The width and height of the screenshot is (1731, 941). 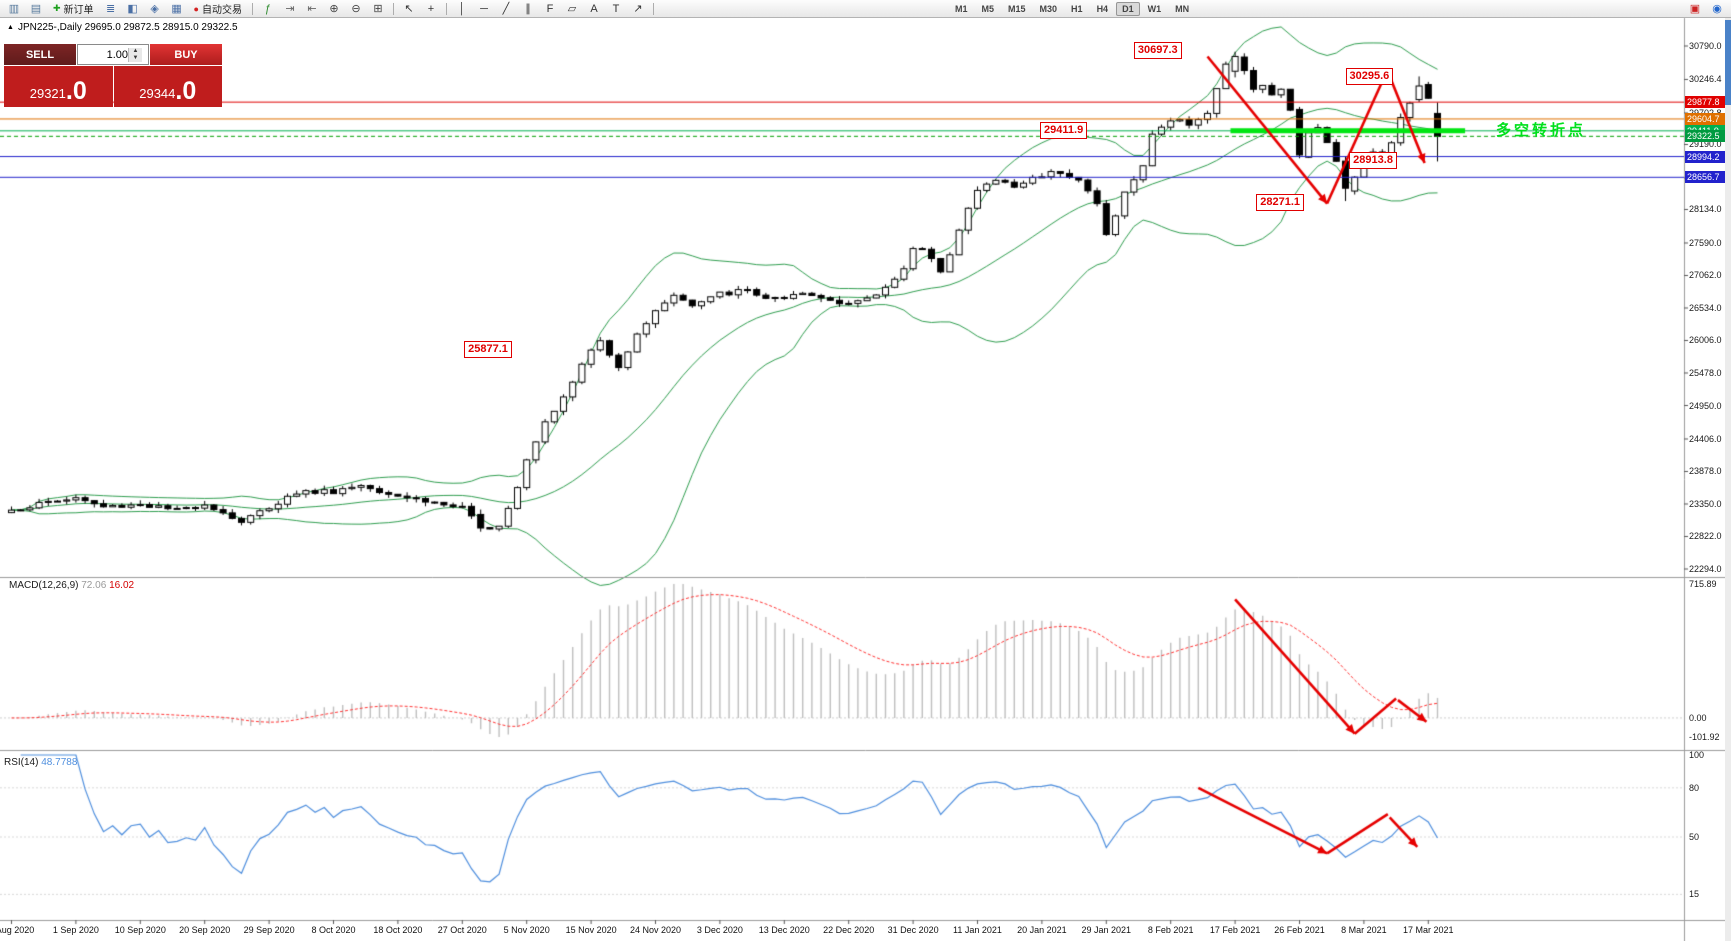 I want to click on vertical-line-icon: │, so click(x=462, y=8).